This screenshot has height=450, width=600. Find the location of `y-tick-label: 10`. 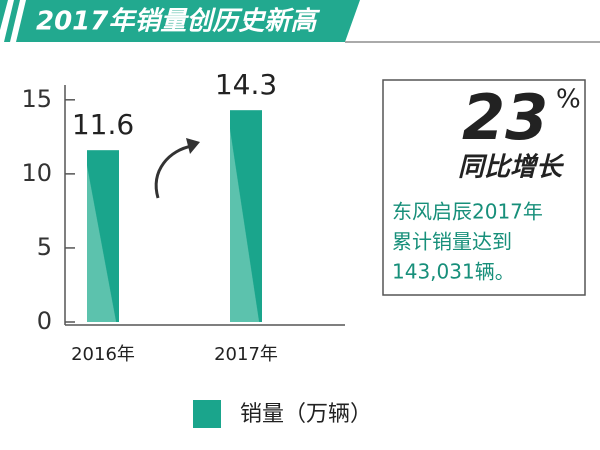

y-tick-label: 10 is located at coordinates (36, 173).